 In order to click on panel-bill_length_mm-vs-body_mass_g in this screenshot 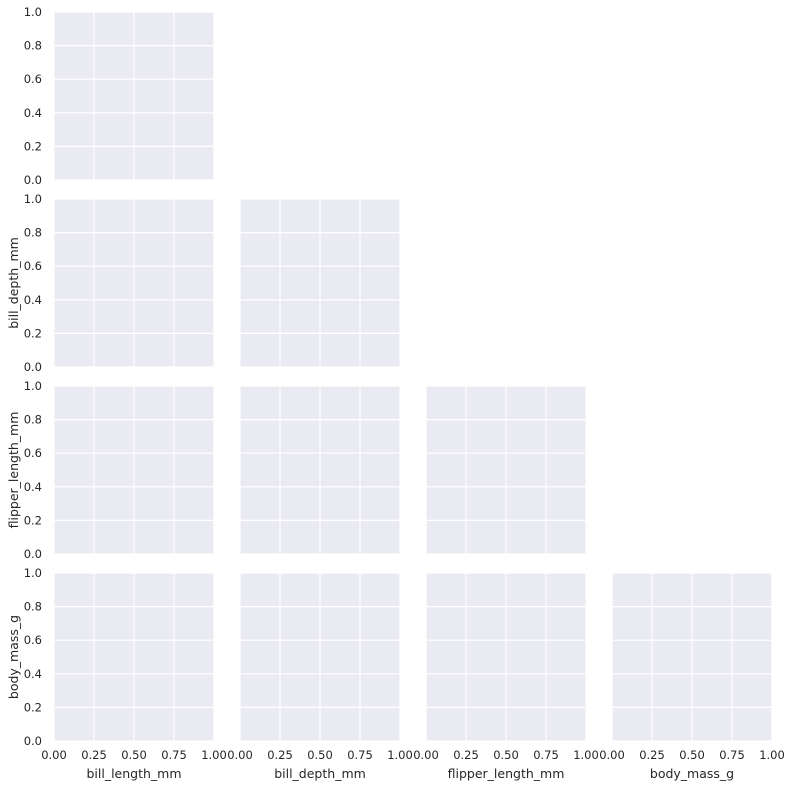, I will do `click(134, 657)`.